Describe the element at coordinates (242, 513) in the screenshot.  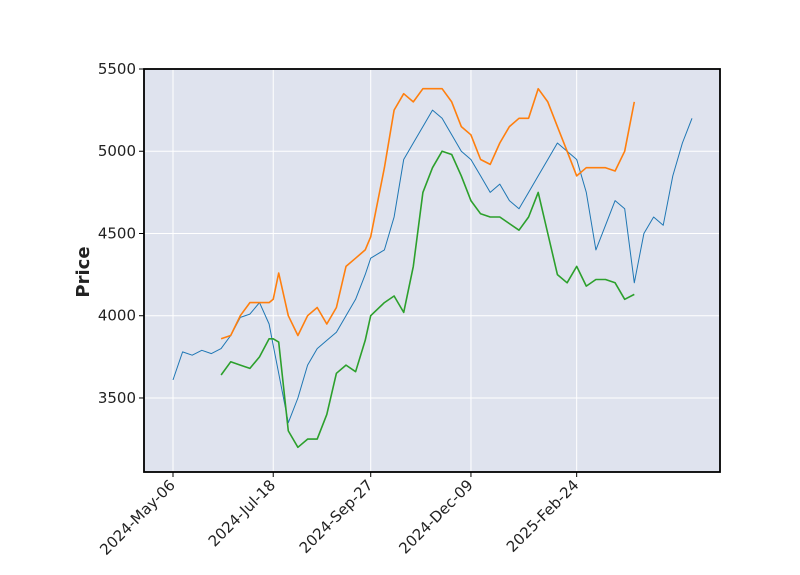
I see `x-tick-label: 2024-Jul-18` at that location.